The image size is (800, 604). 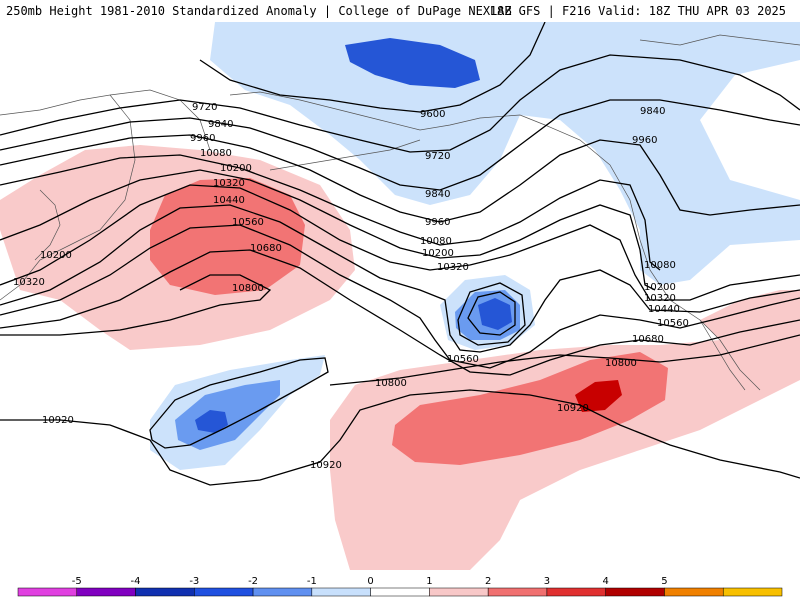 What do you see at coordinates (495, 314) in the screenshot?
I see `midpacific-negative-core` at bounding box center [495, 314].